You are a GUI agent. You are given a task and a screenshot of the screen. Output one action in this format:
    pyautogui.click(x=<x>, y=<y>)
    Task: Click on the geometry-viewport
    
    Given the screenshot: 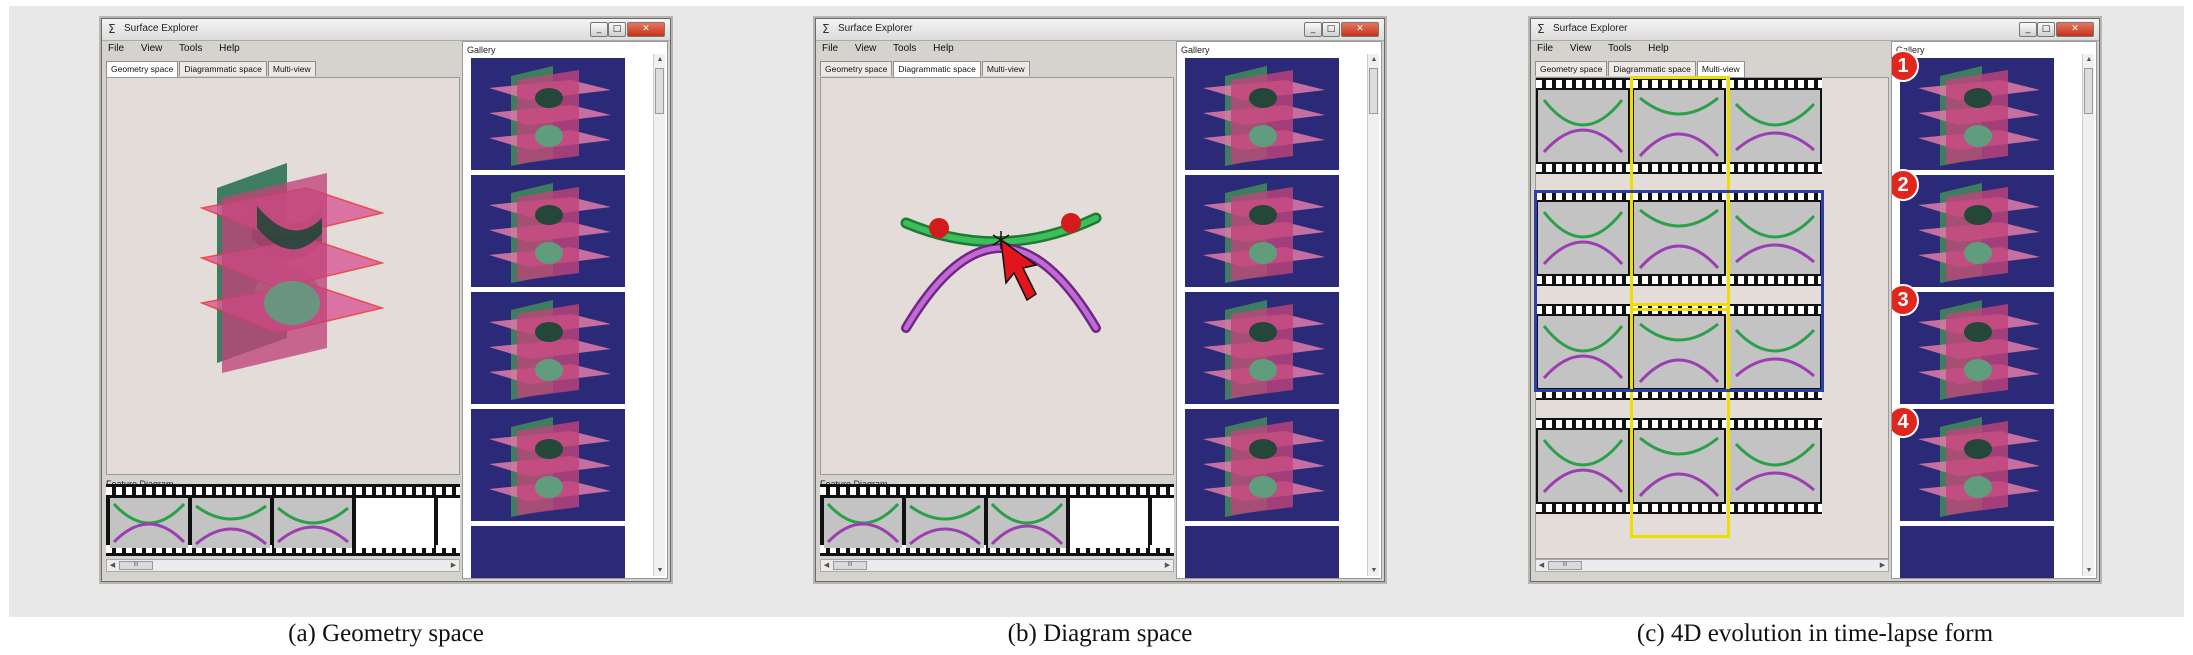 What is the action you would take?
    pyautogui.click(x=283, y=276)
    